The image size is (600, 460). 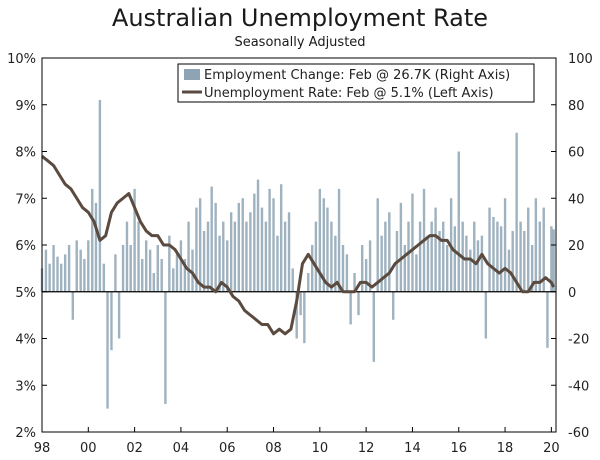 What do you see at coordinates (42, 448) in the screenshot?
I see `x-axis-tick-label: 98` at bounding box center [42, 448].